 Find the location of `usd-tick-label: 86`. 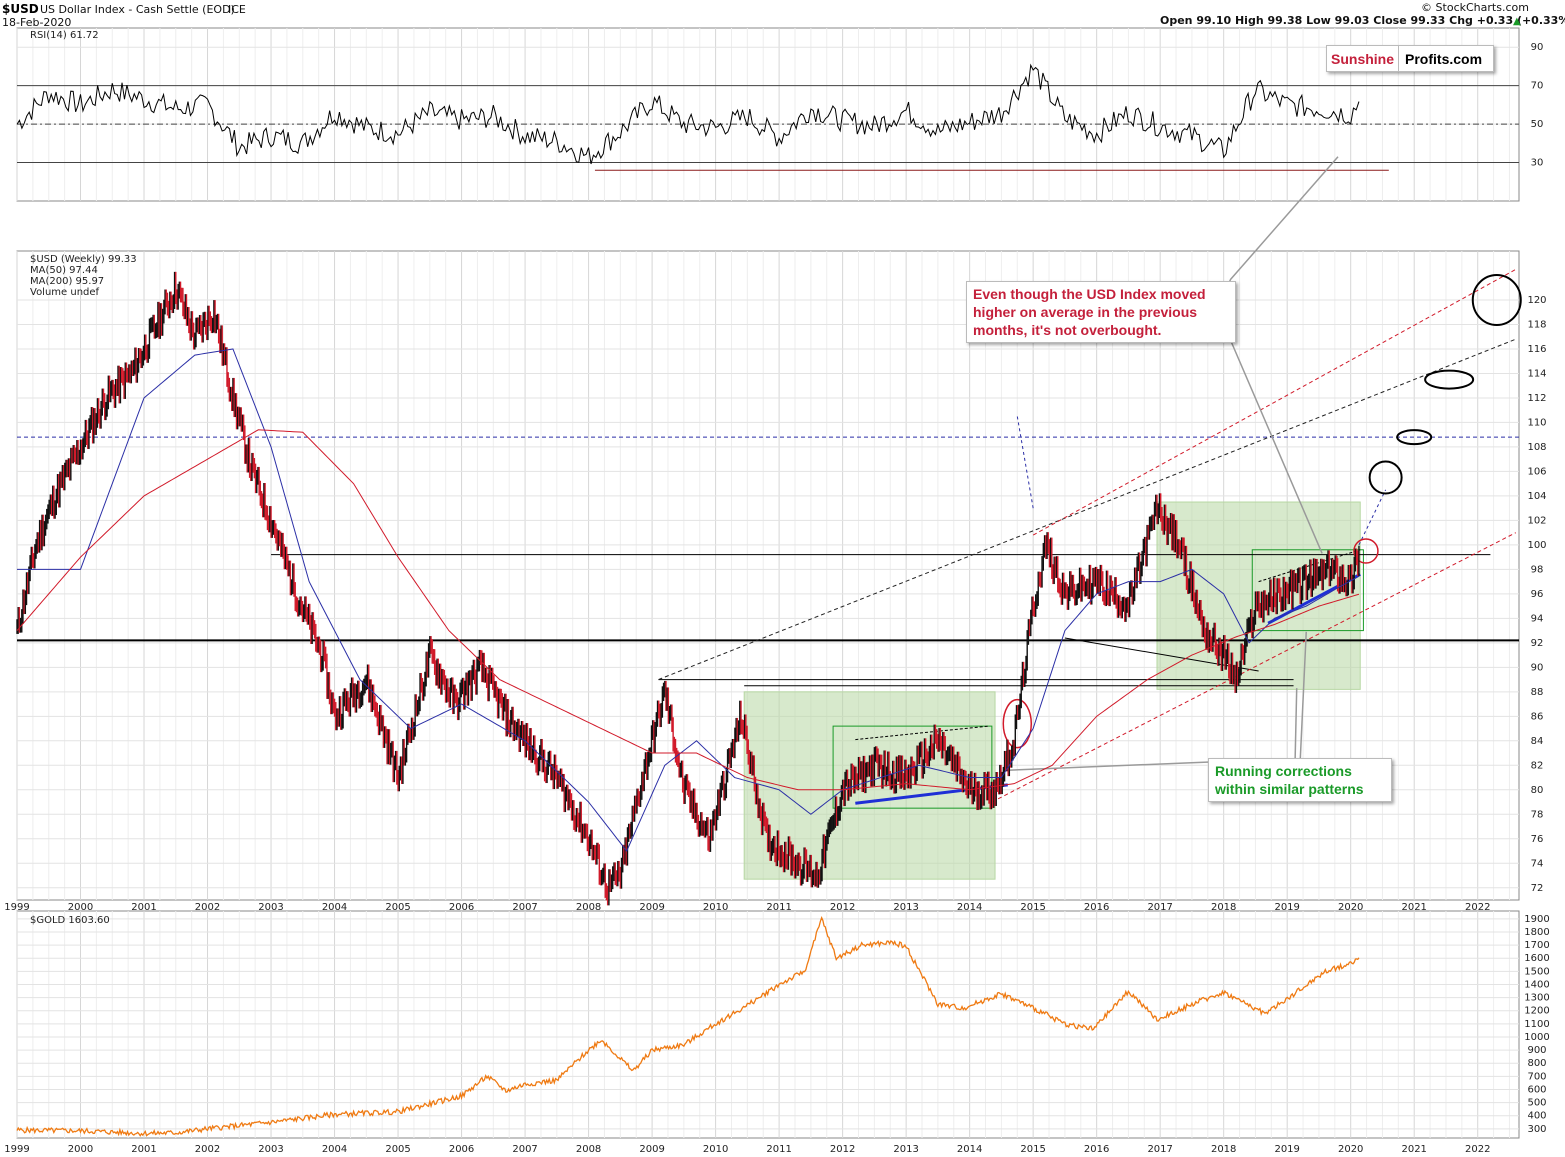

usd-tick-label: 86 is located at coordinates (1537, 716).